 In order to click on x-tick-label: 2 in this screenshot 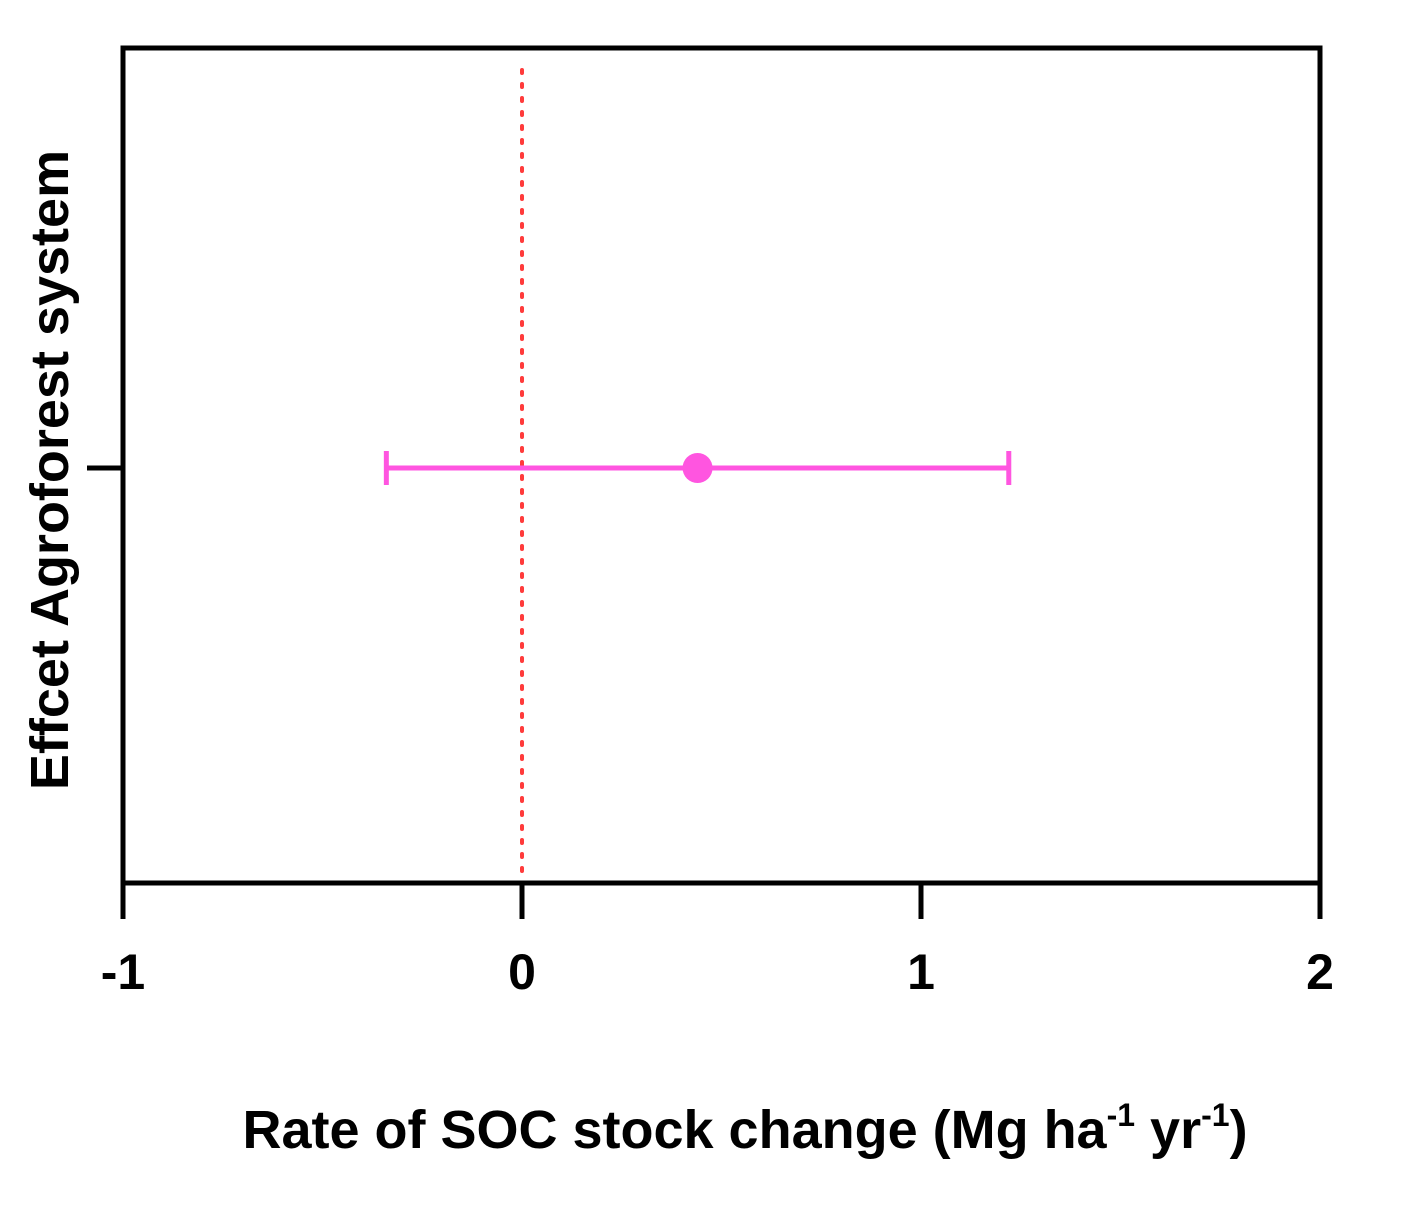, I will do `click(1320, 972)`.